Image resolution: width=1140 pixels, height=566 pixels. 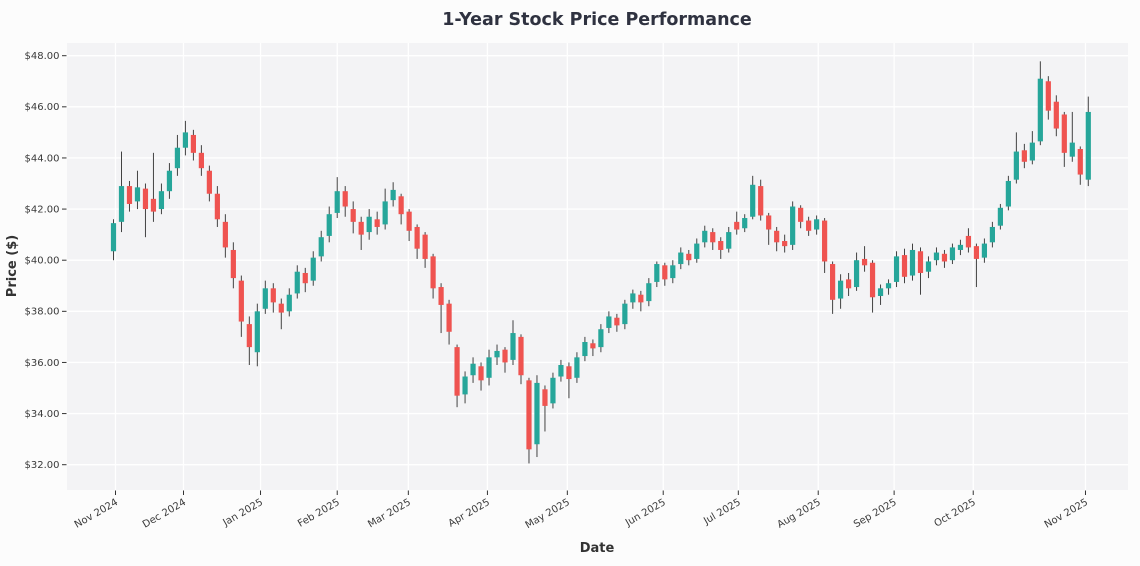 I want to click on y-tick-label: $38.00, so click(x=42, y=312).